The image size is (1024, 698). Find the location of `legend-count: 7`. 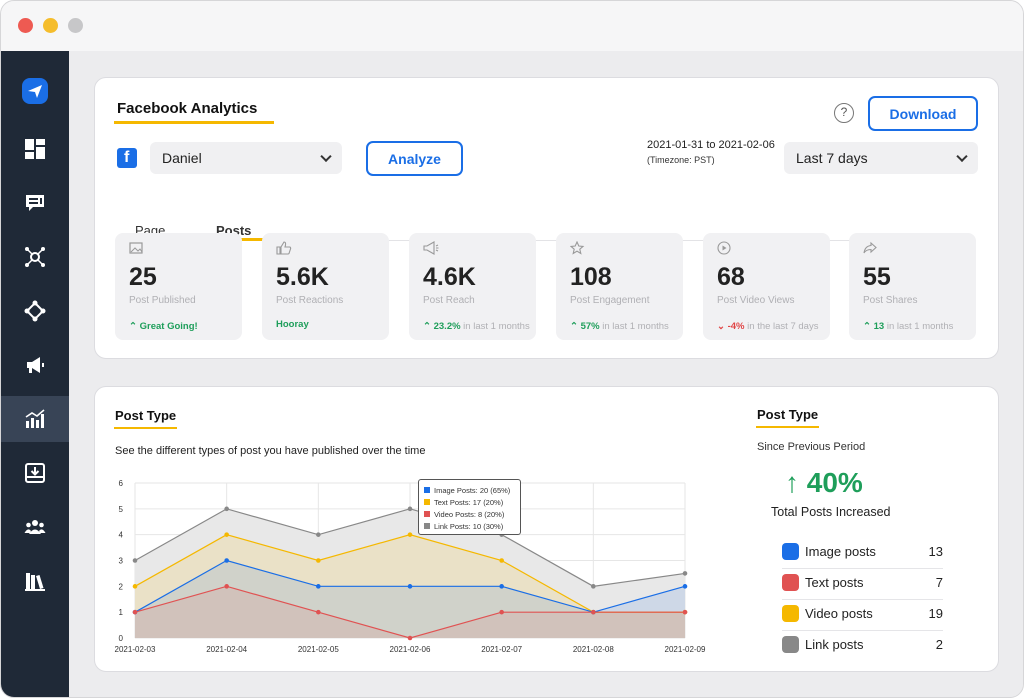

legend-count: 7 is located at coordinates (939, 582).